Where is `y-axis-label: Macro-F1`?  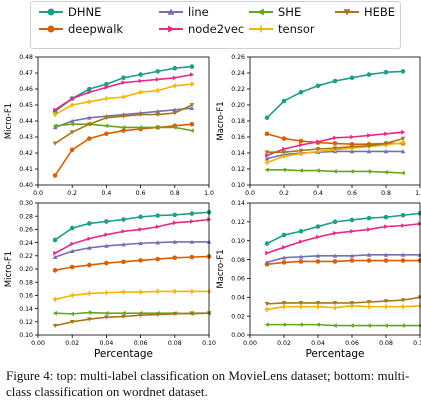
y-axis-label: Macro-F1 is located at coordinates (221, 268).